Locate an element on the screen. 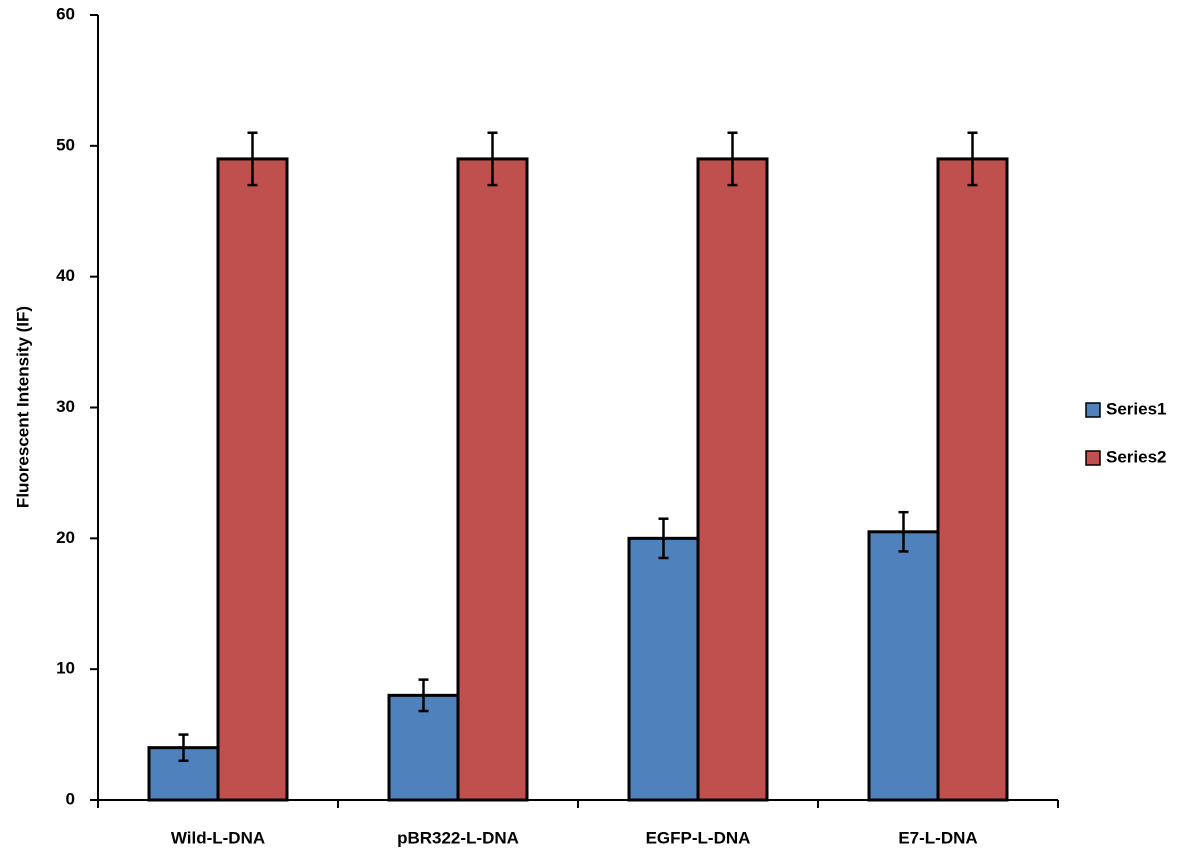 Image resolution: width=1200 pixels, height=864 pixels. y-tick-label: 40 is located at coordinates (65, 275).